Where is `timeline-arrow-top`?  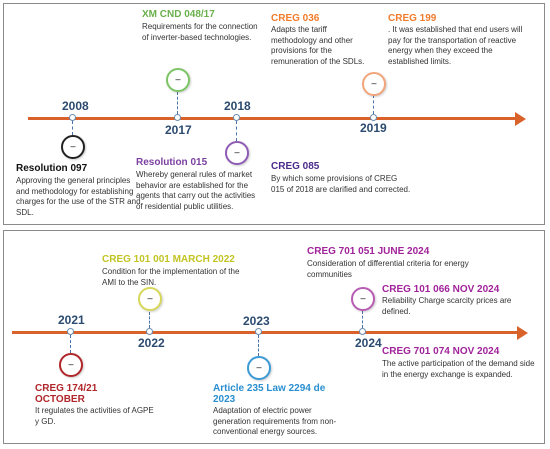
timeline-arrow-top is located at coordinates (520, 118).